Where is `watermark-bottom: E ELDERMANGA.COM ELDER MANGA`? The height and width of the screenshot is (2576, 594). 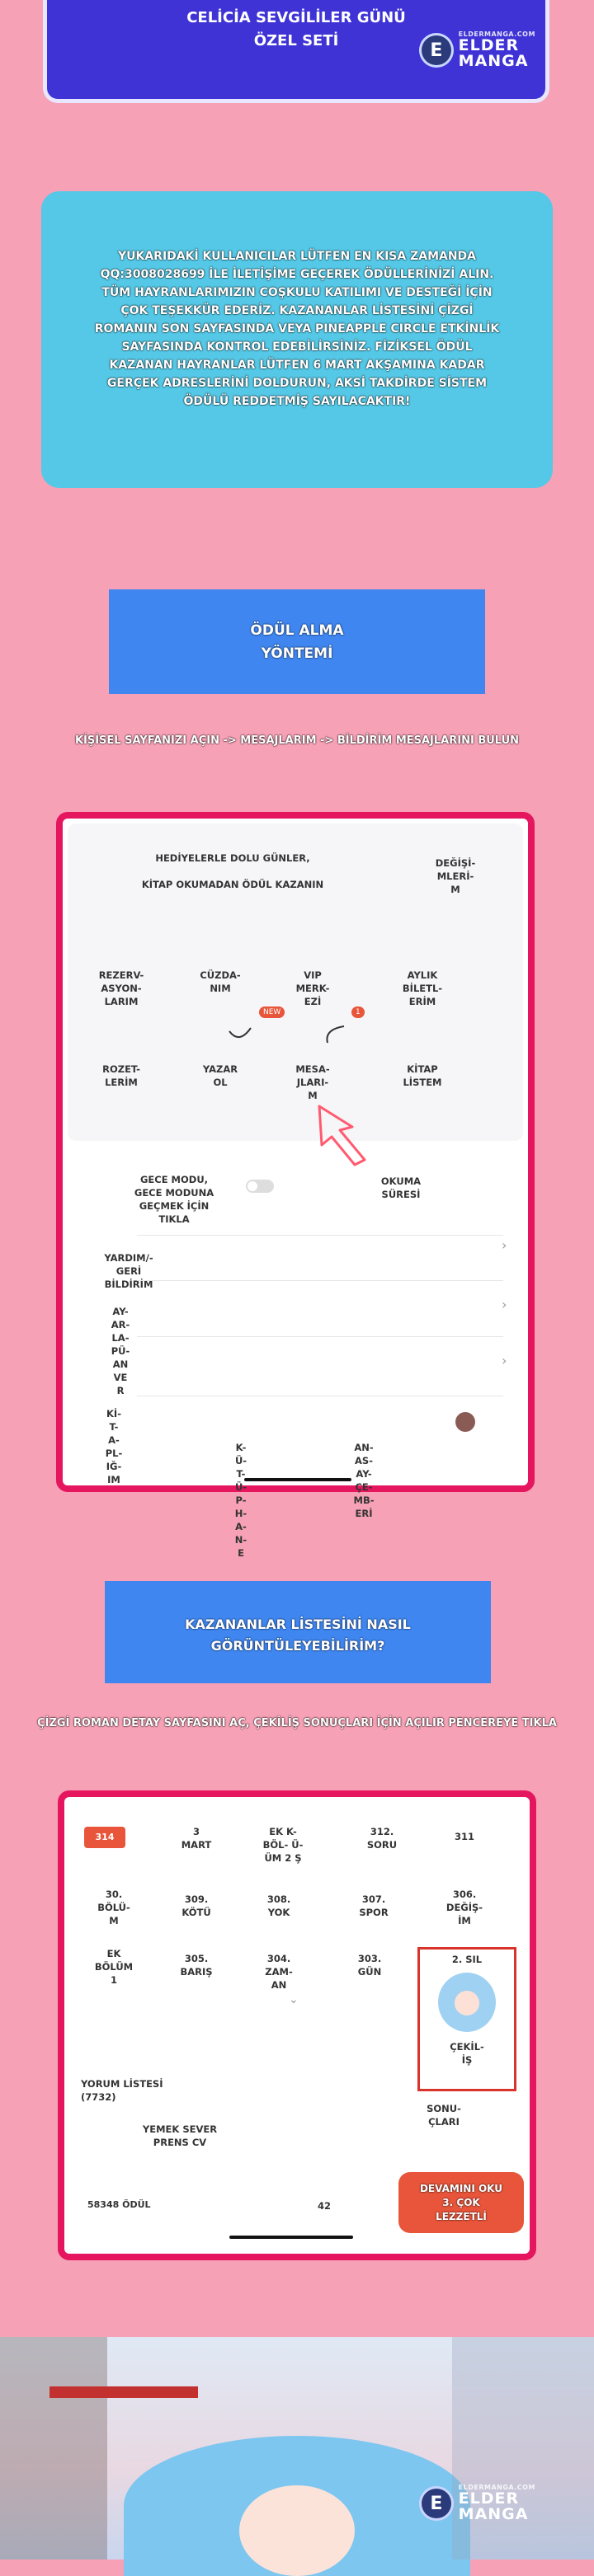
watermark-bottom: E ELDERMANGA.COM ELDER MANGA is located at coordinates (506, 2504).